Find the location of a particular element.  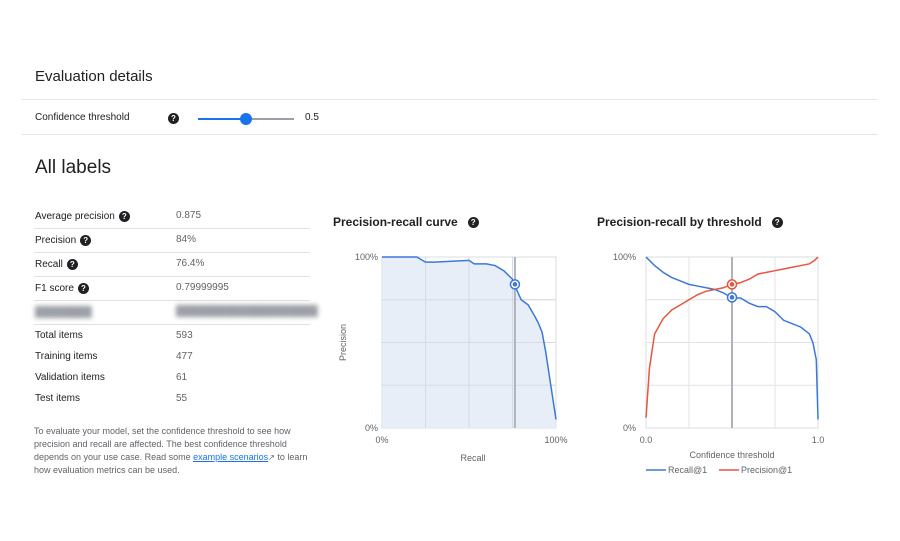

x-tick-label: 100% is located at coordinates (555, 440).